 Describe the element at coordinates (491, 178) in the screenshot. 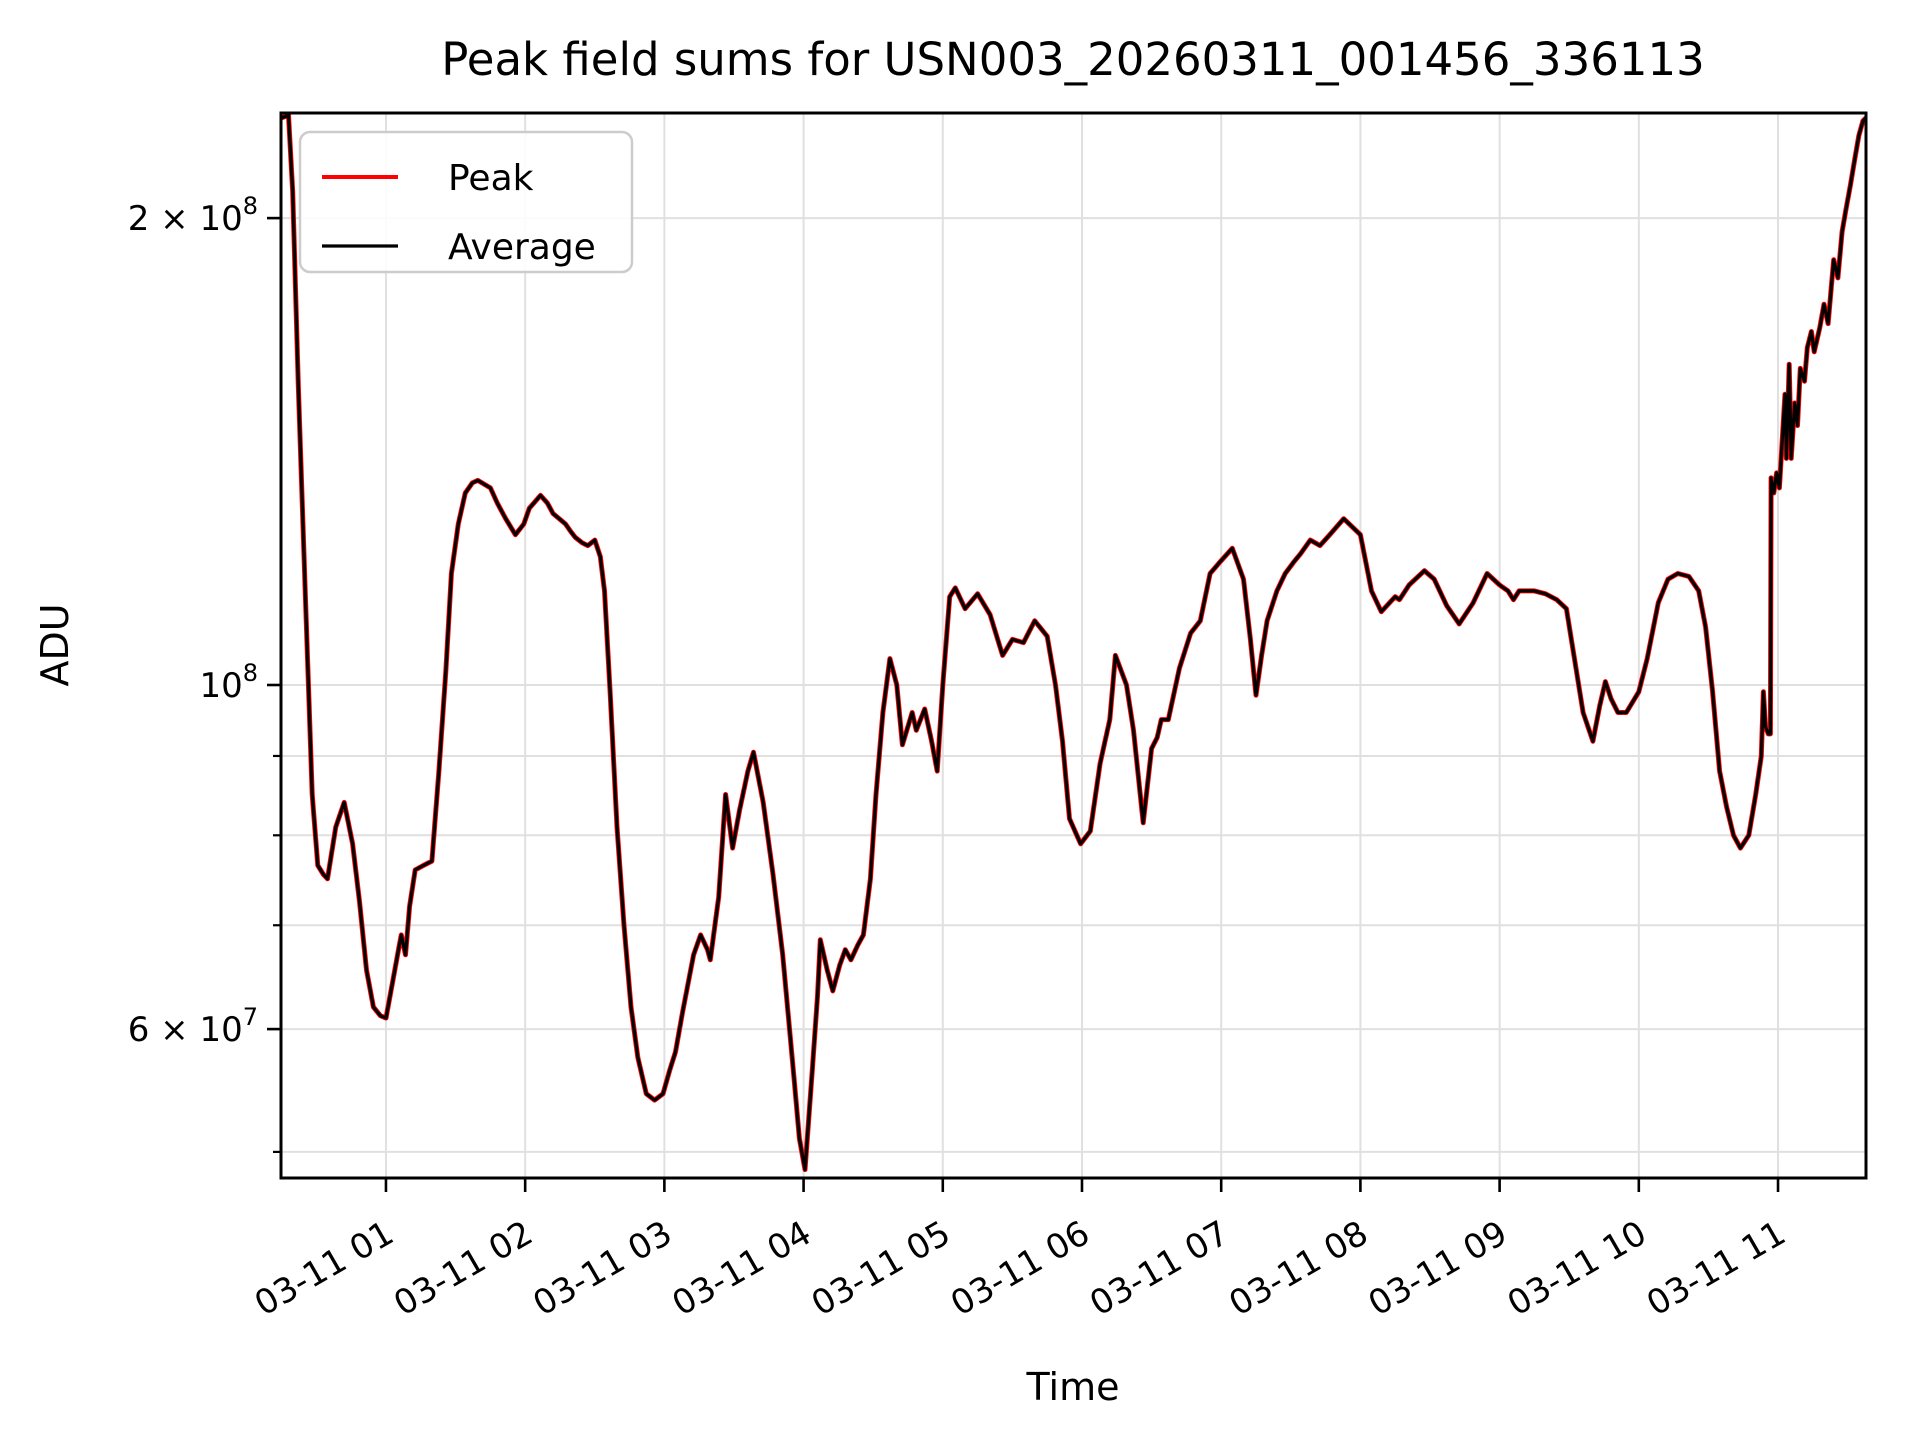

I see `legend-label-peak: Peak` at that location.